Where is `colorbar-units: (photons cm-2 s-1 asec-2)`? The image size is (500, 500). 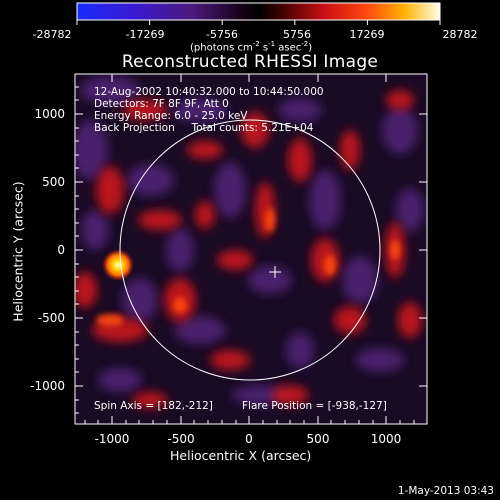 colorbar-units: (photons cm-2 s-1 asec-2) is located at coordinates (251, 47).